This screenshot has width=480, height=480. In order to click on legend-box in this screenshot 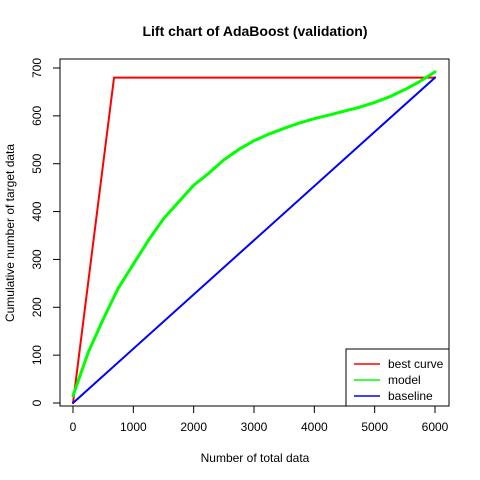, I will do `click(397, 377)`.